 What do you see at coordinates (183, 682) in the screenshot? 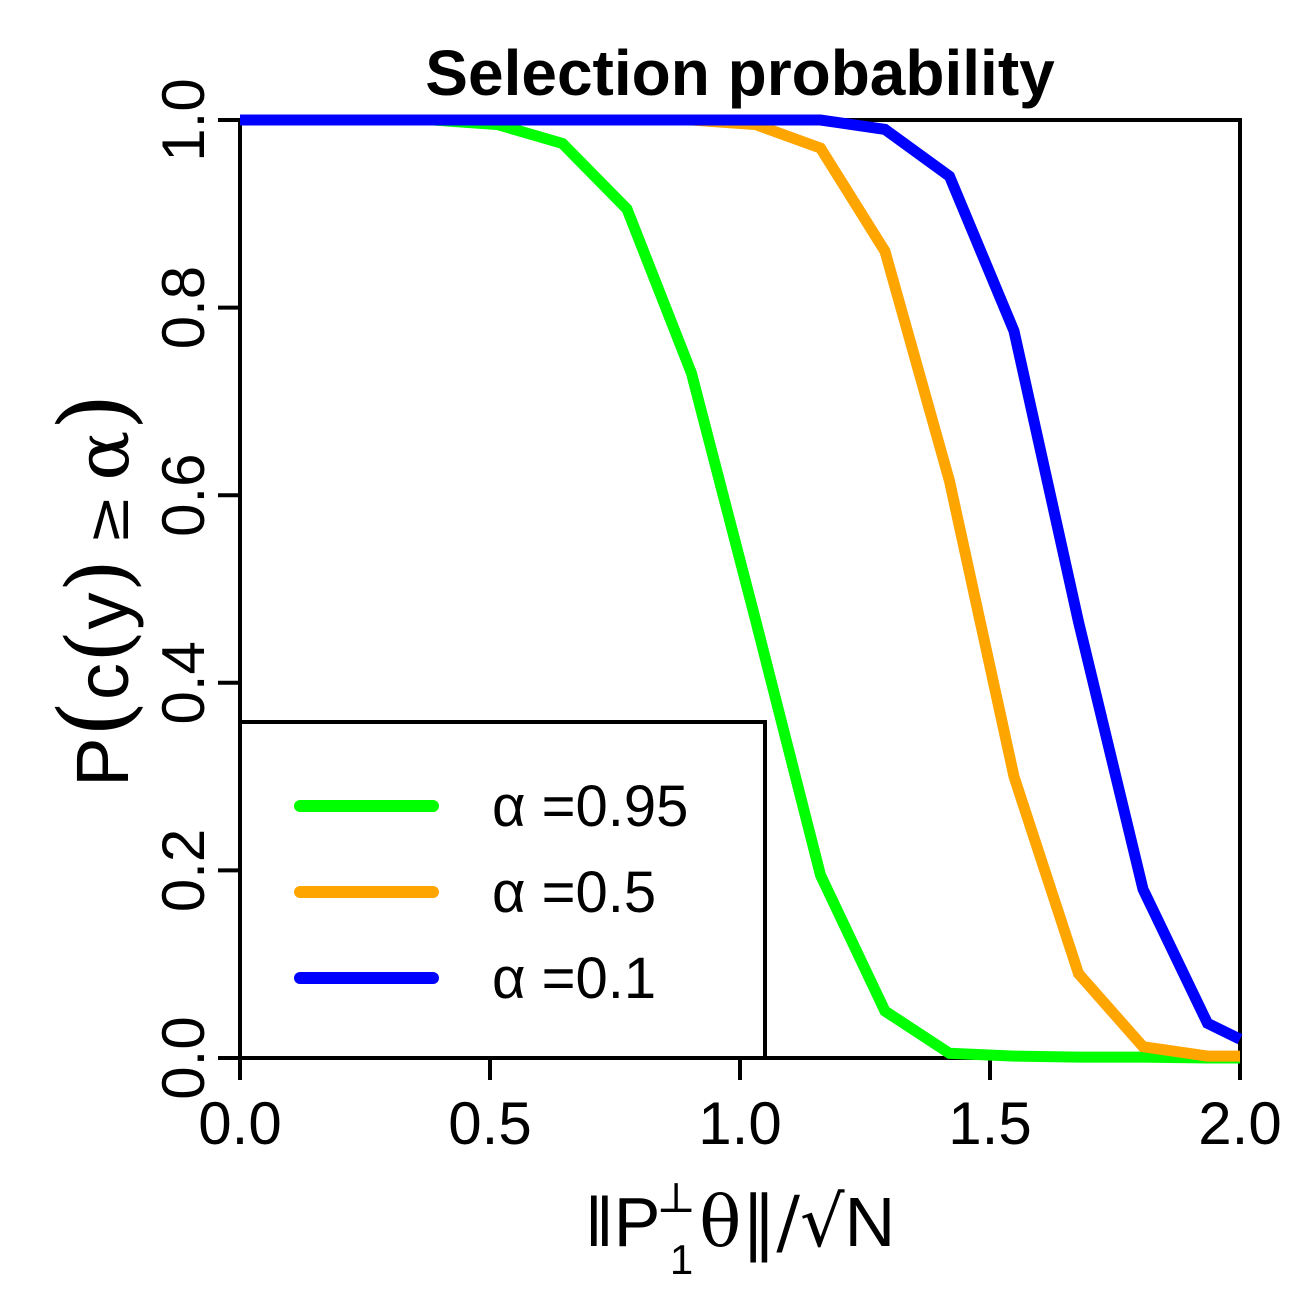
I see `y-tick-label: 0.4` at bounding box center [183, 682].